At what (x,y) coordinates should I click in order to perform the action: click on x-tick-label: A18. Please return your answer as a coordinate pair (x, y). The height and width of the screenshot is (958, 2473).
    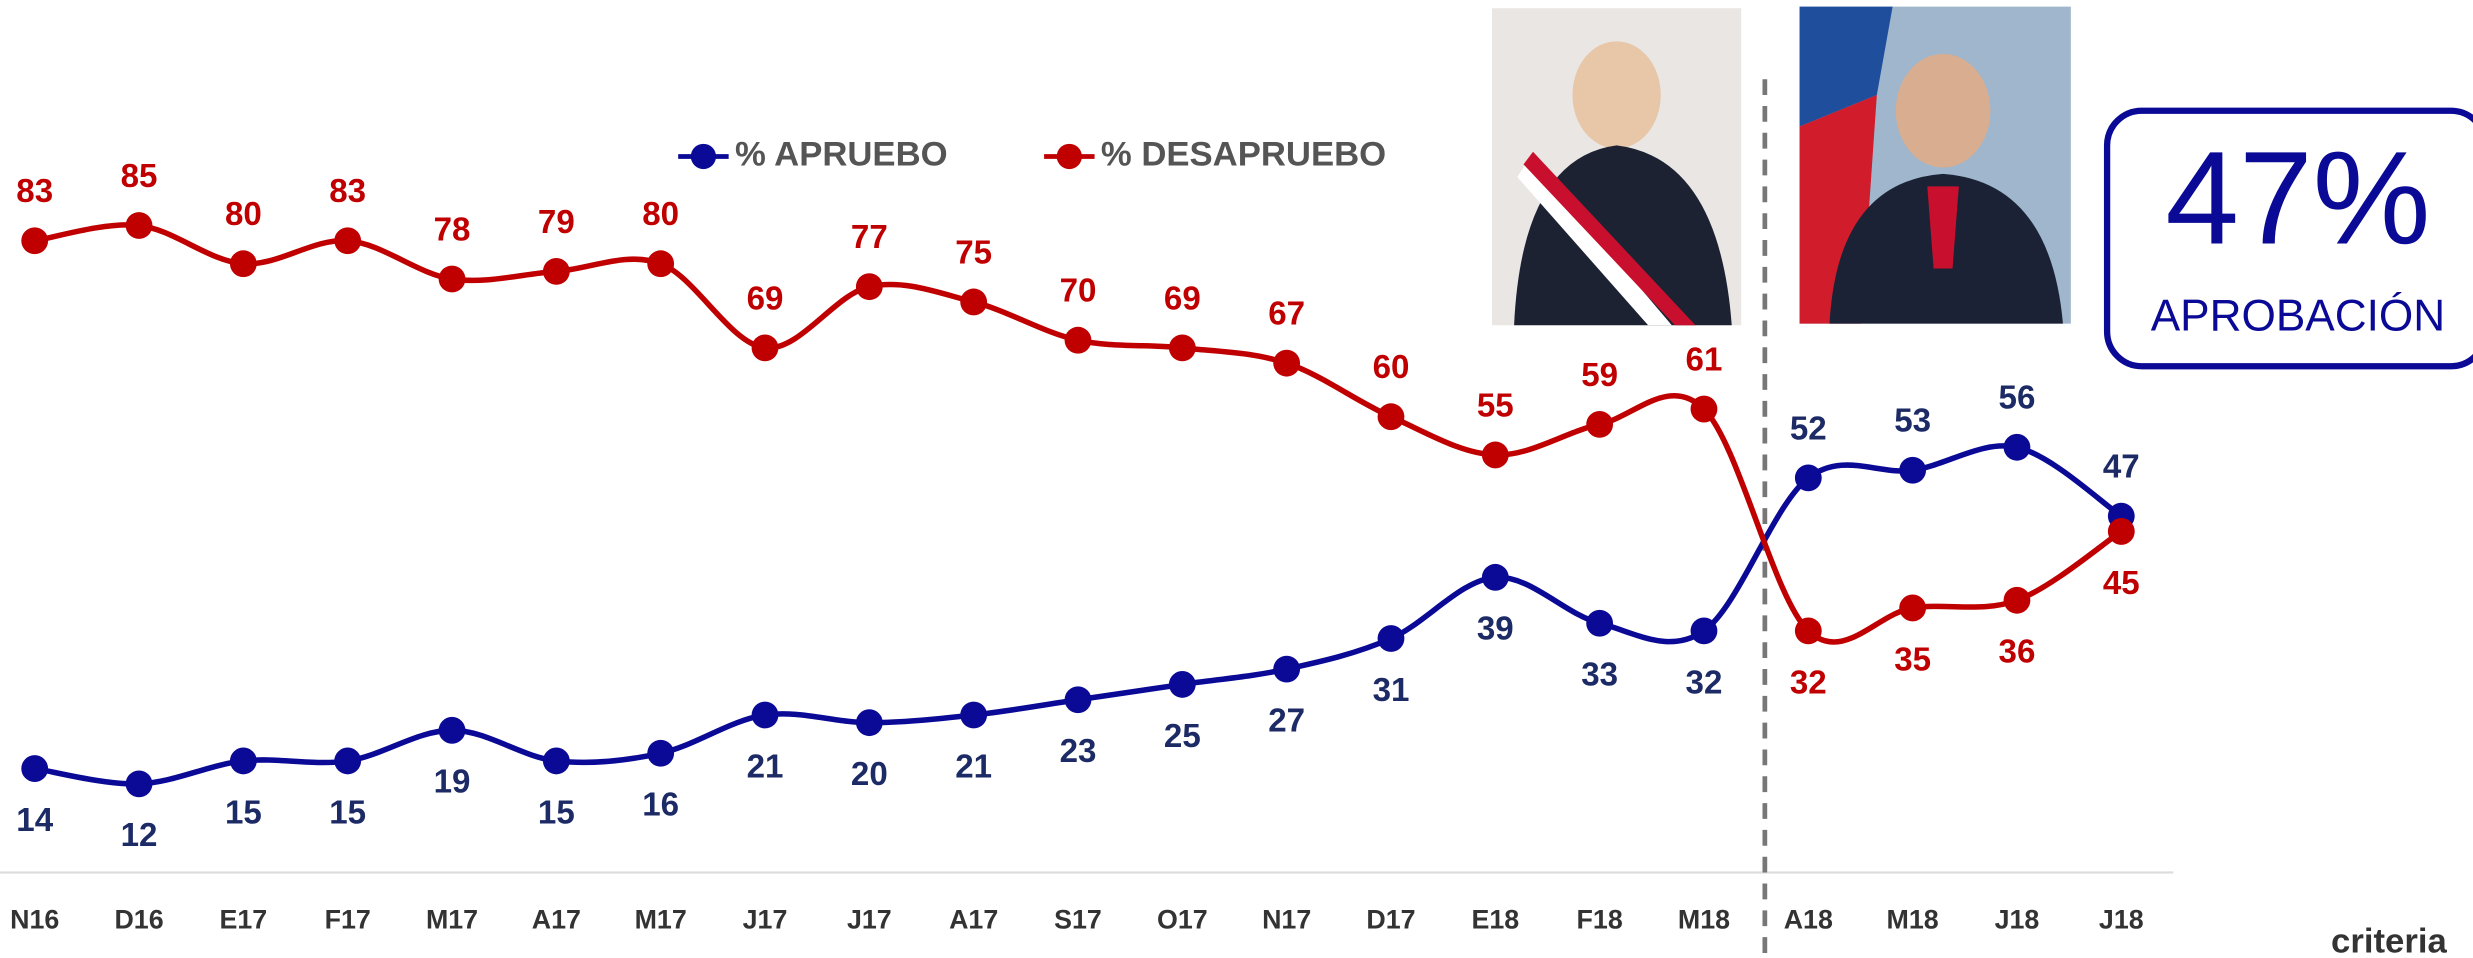
    Looking at the image, I should click on (1808, 919).